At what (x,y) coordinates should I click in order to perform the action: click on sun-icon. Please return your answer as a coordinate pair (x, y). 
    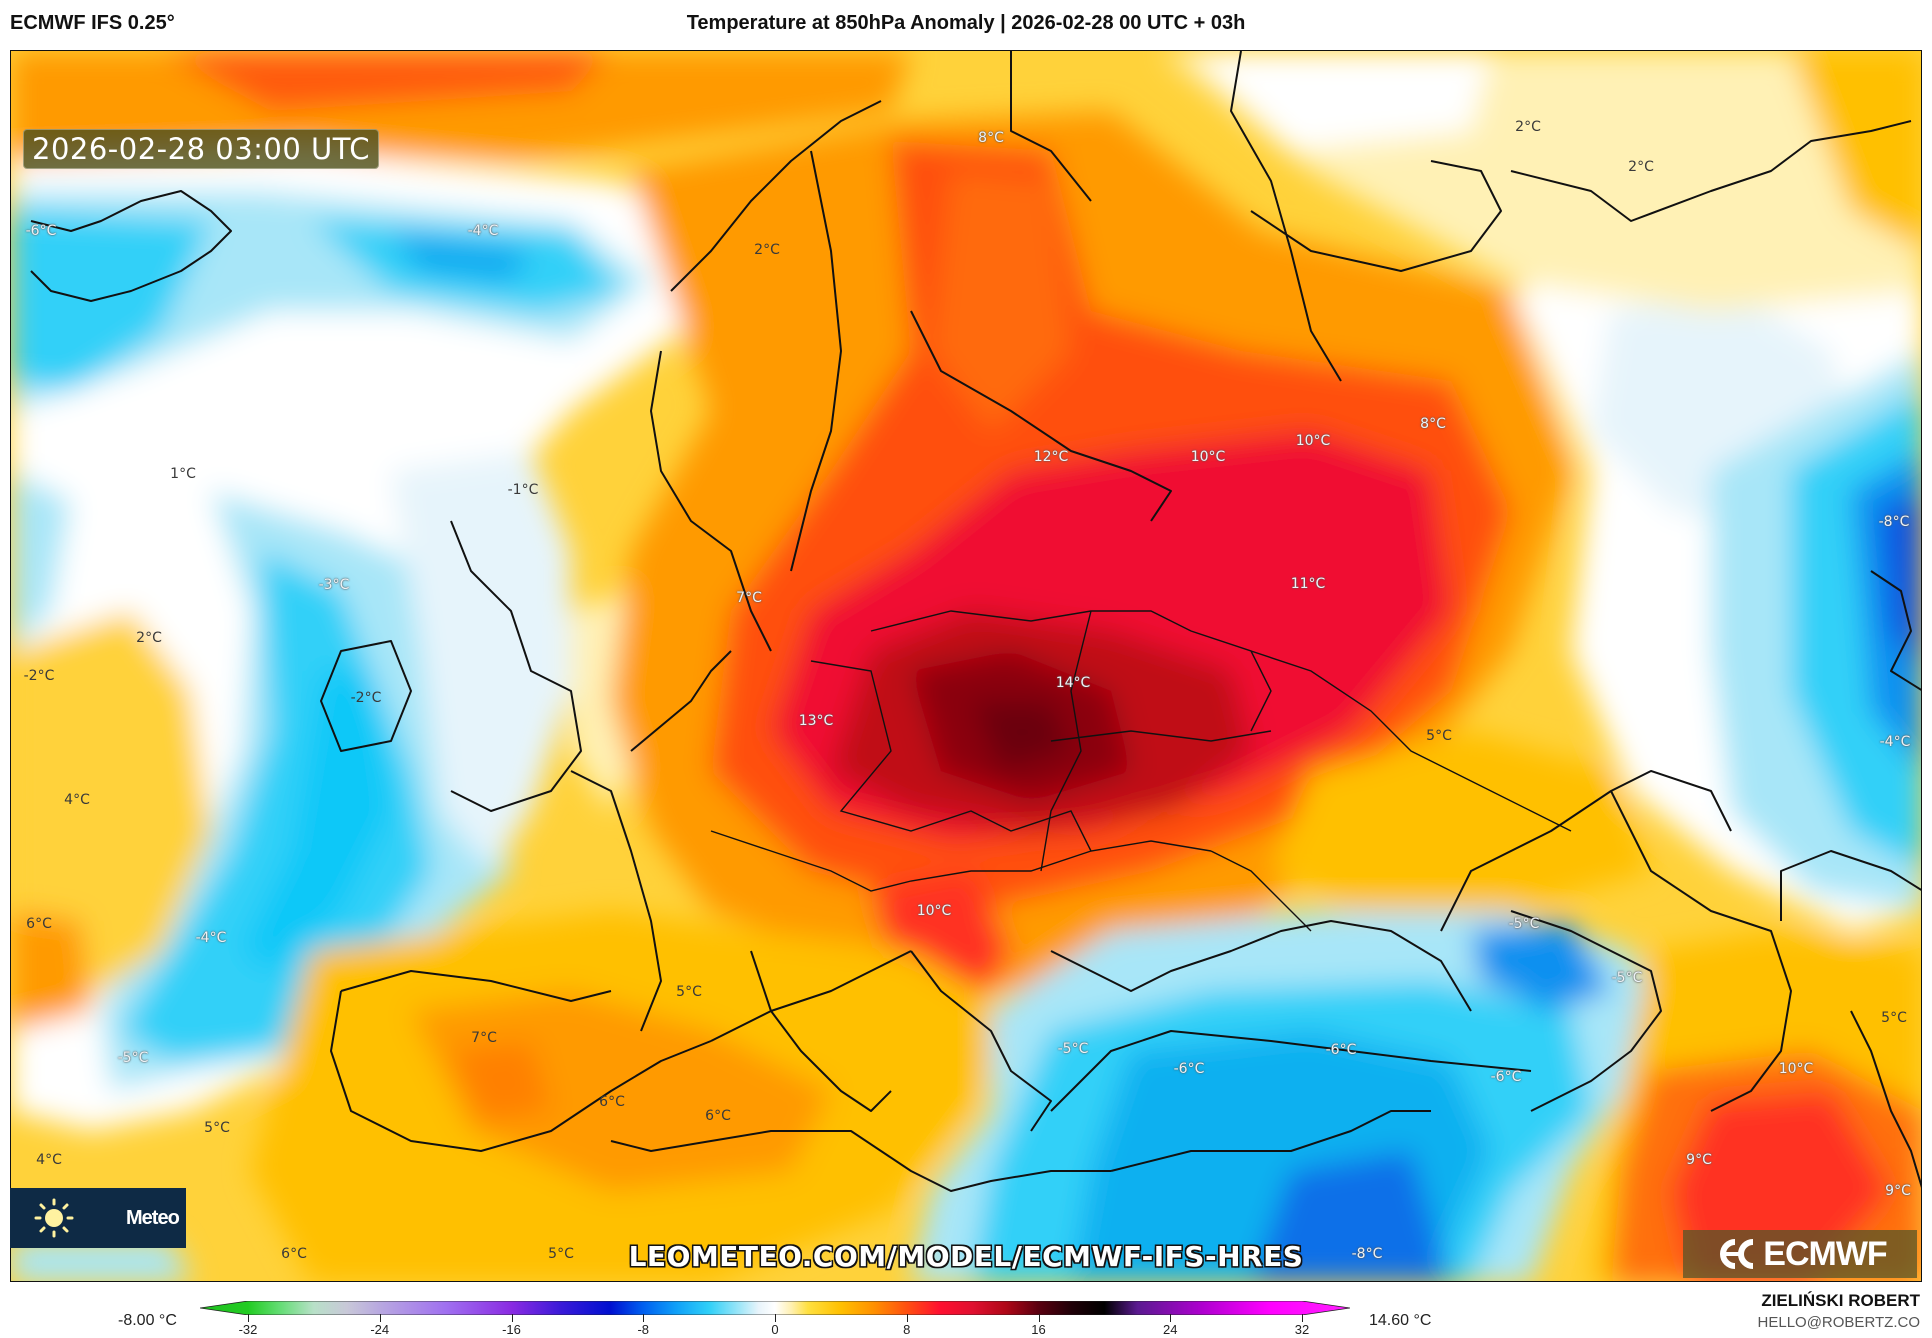
    Looking at the image, I should click on (54, 1218).